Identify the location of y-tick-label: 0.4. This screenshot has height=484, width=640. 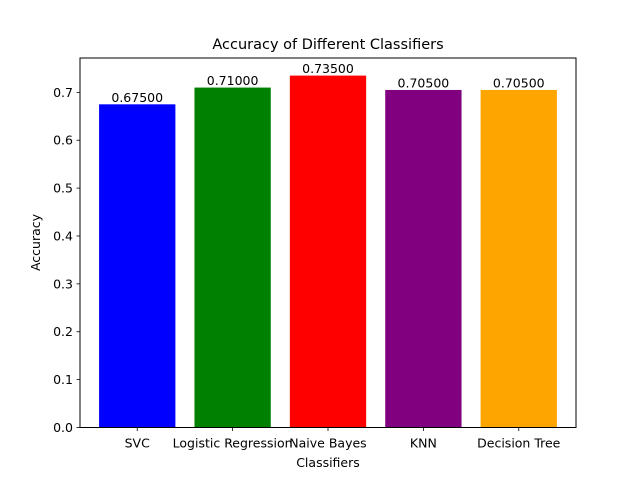
(63, 235).